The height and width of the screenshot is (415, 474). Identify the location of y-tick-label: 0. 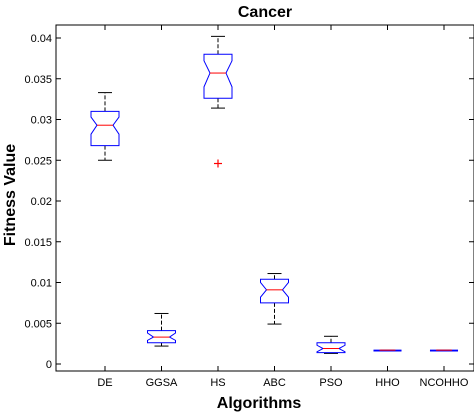
(49, 365).